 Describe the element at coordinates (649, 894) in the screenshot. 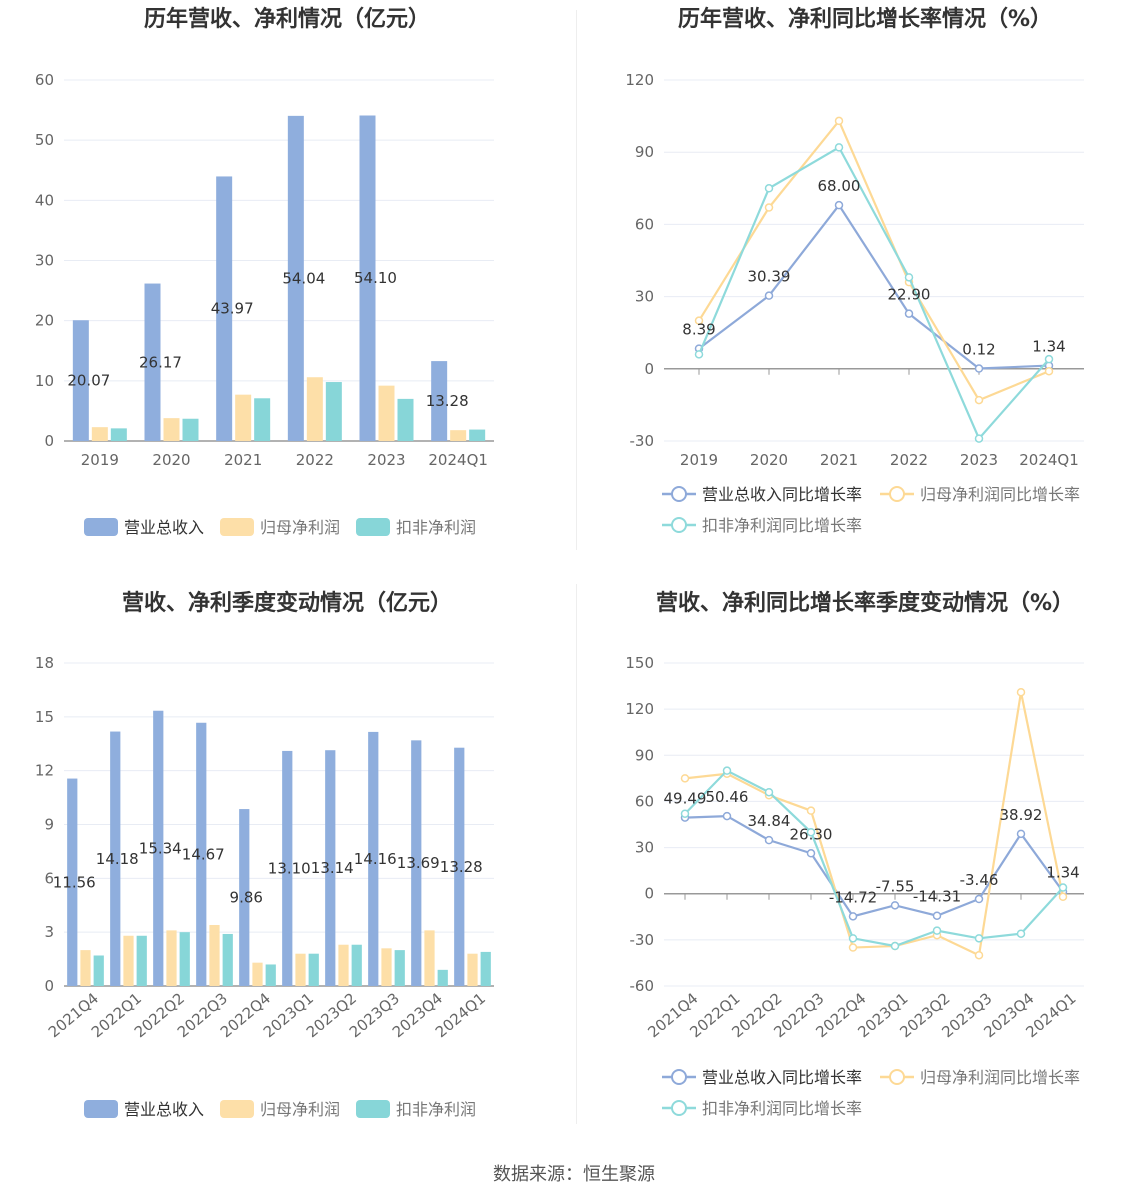

I see `chart-3-ytick-label: 0` at that location.